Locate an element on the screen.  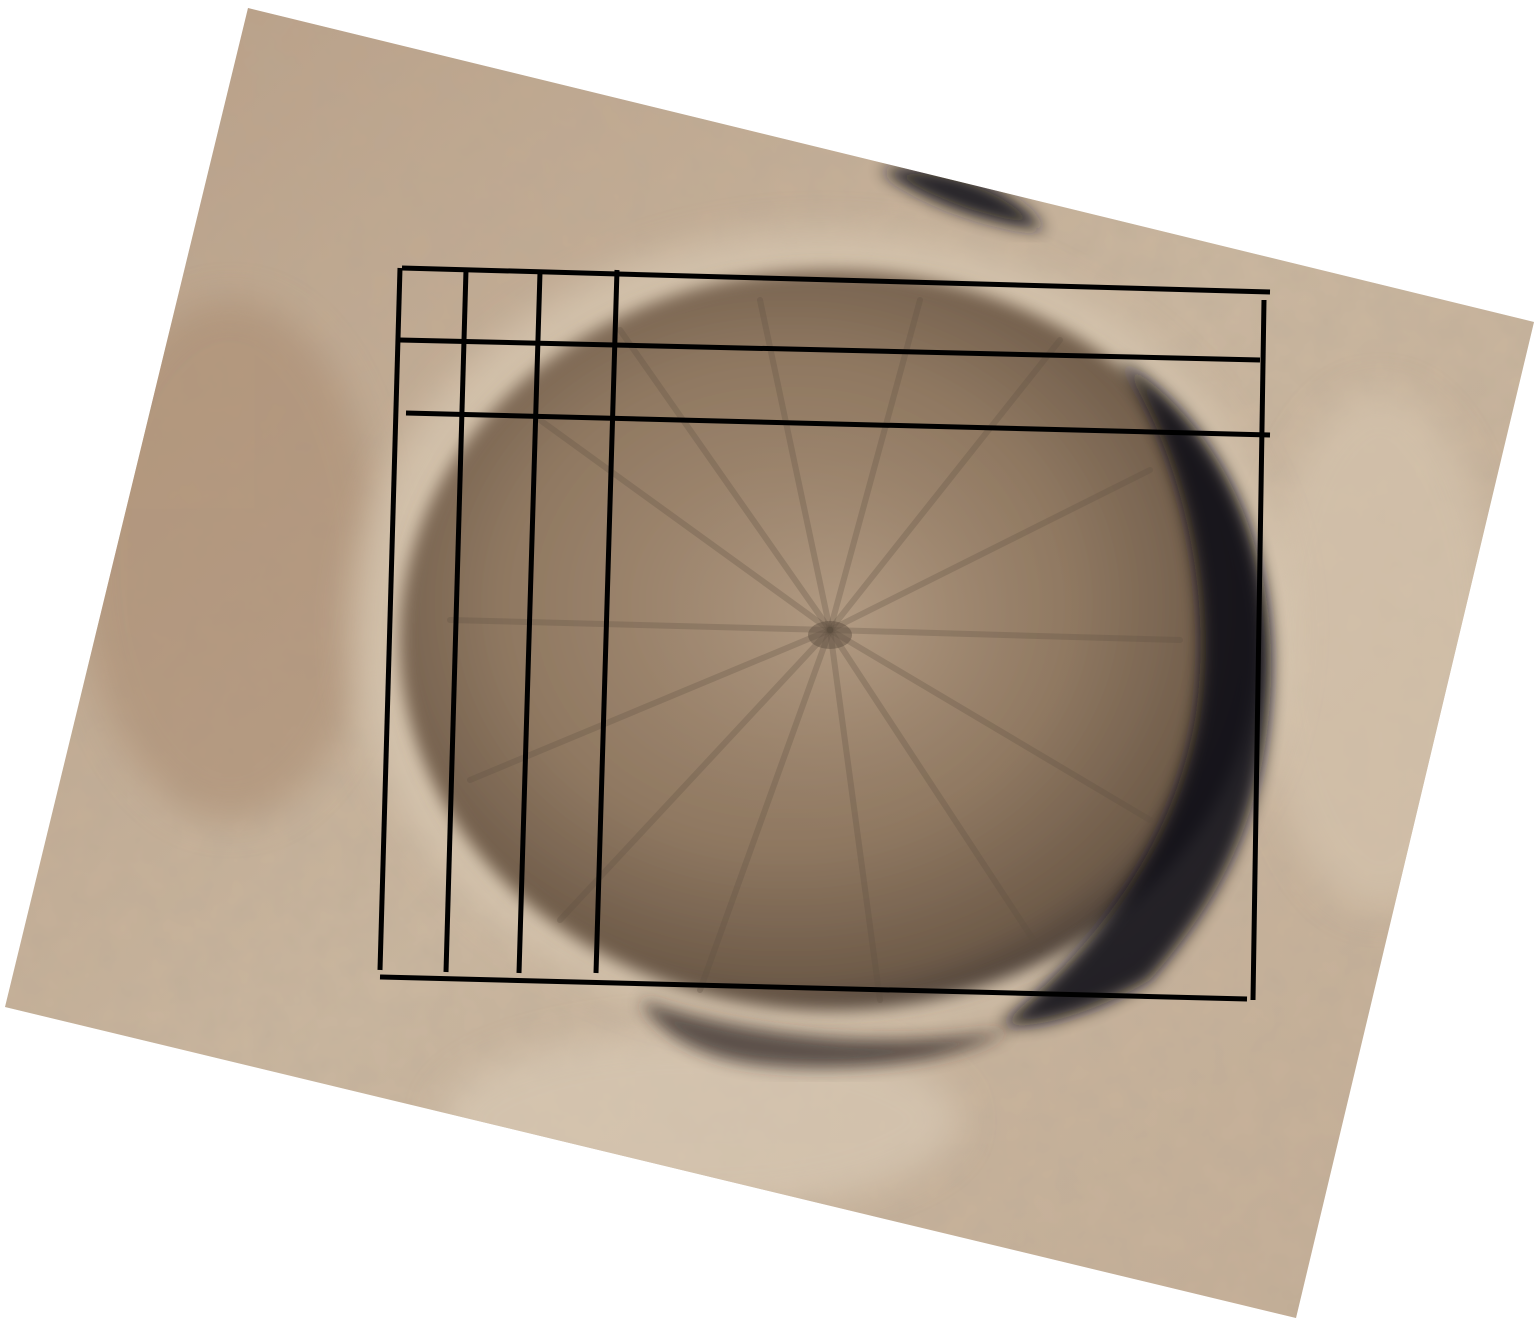
light-soil-patch is located at coordinates (1380, 650).